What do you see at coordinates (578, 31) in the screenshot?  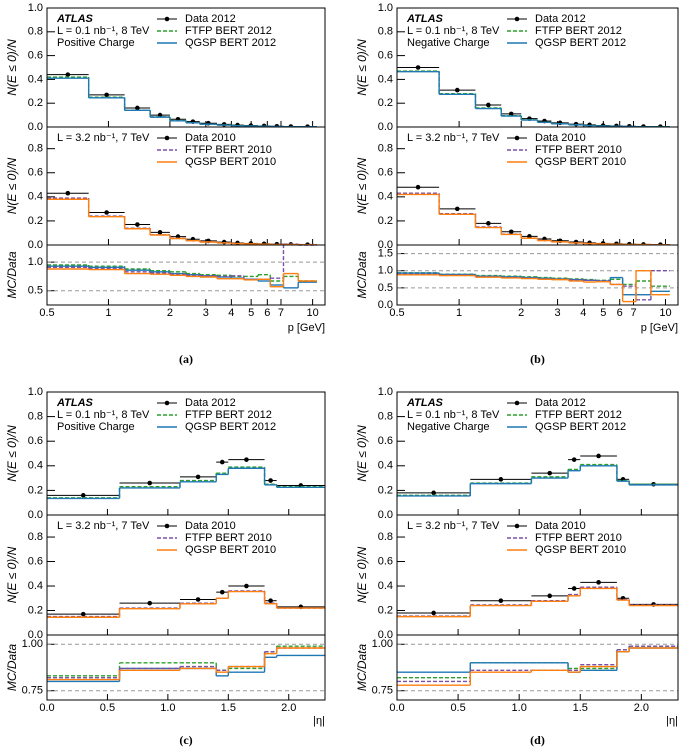 I see `legend-label: FTFP BERT 2012` at bounding box center [578, 31].